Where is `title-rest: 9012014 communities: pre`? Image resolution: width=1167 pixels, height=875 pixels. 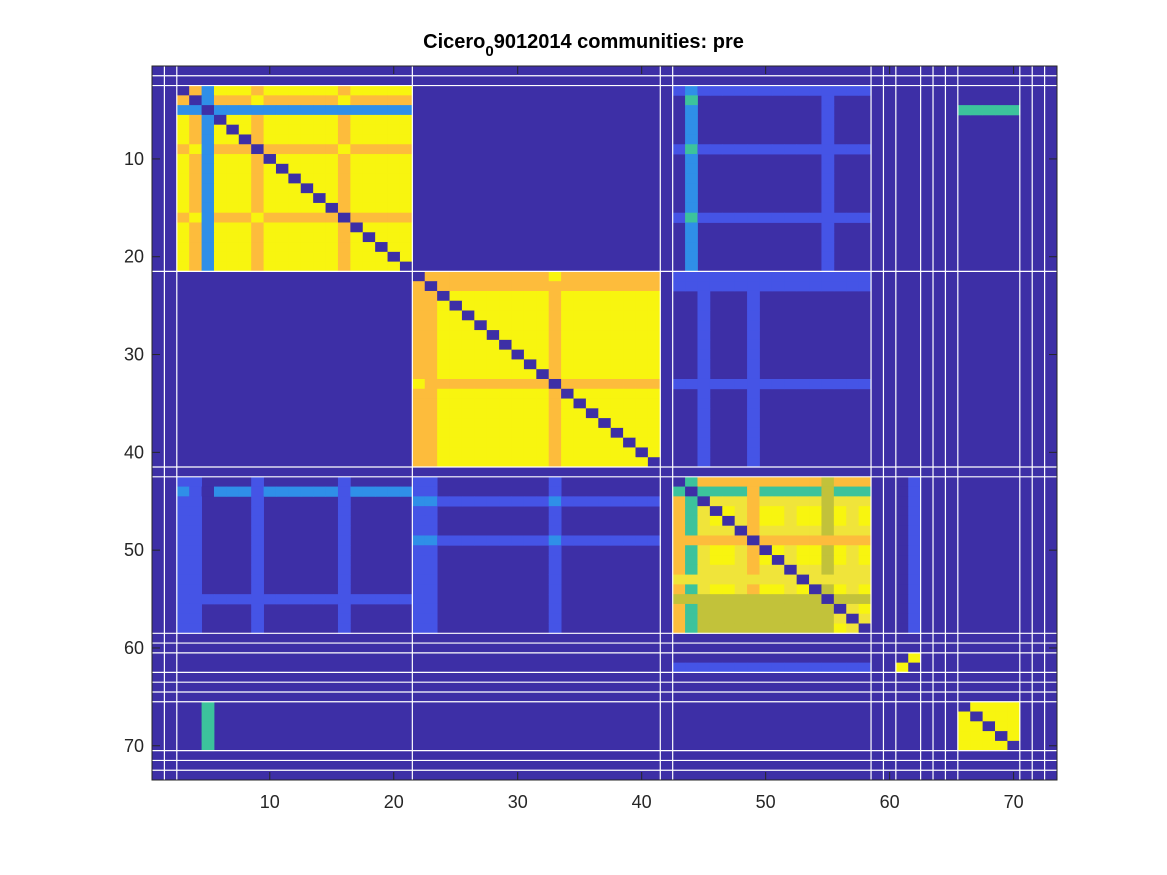 title-rest: 9012014 communities: pre is located at coordinates (619, 42).